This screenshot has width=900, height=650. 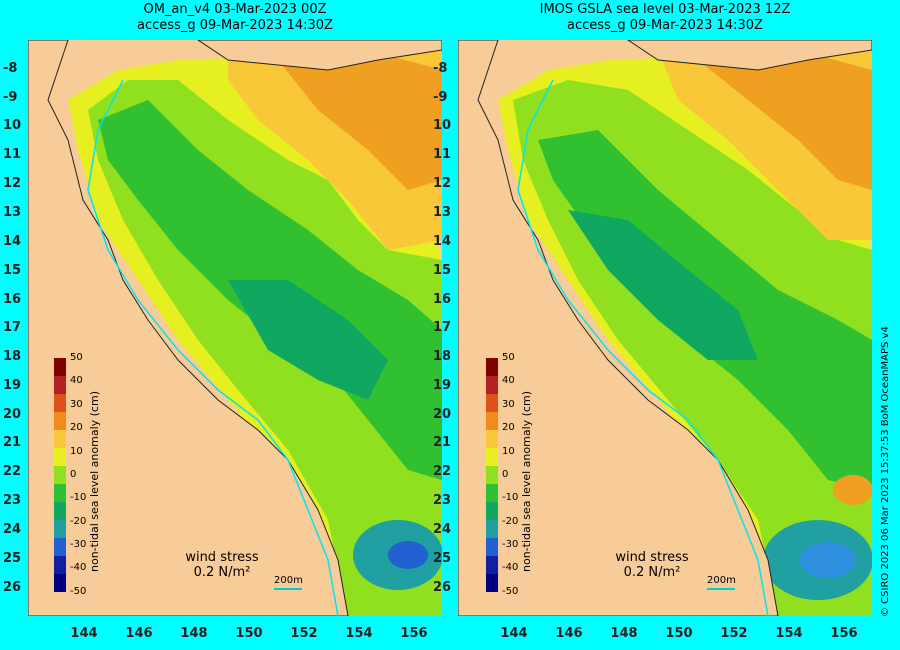 What do you see at coordinates (288, 580) in the screenshot?
I see `scale-label-left: 200m` at bounding box center [288, 580].